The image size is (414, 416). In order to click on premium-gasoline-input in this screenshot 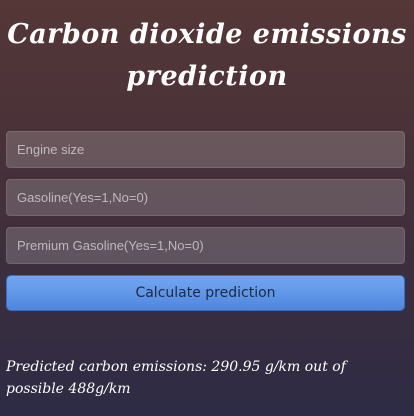, I will do `click(205, 245)`.